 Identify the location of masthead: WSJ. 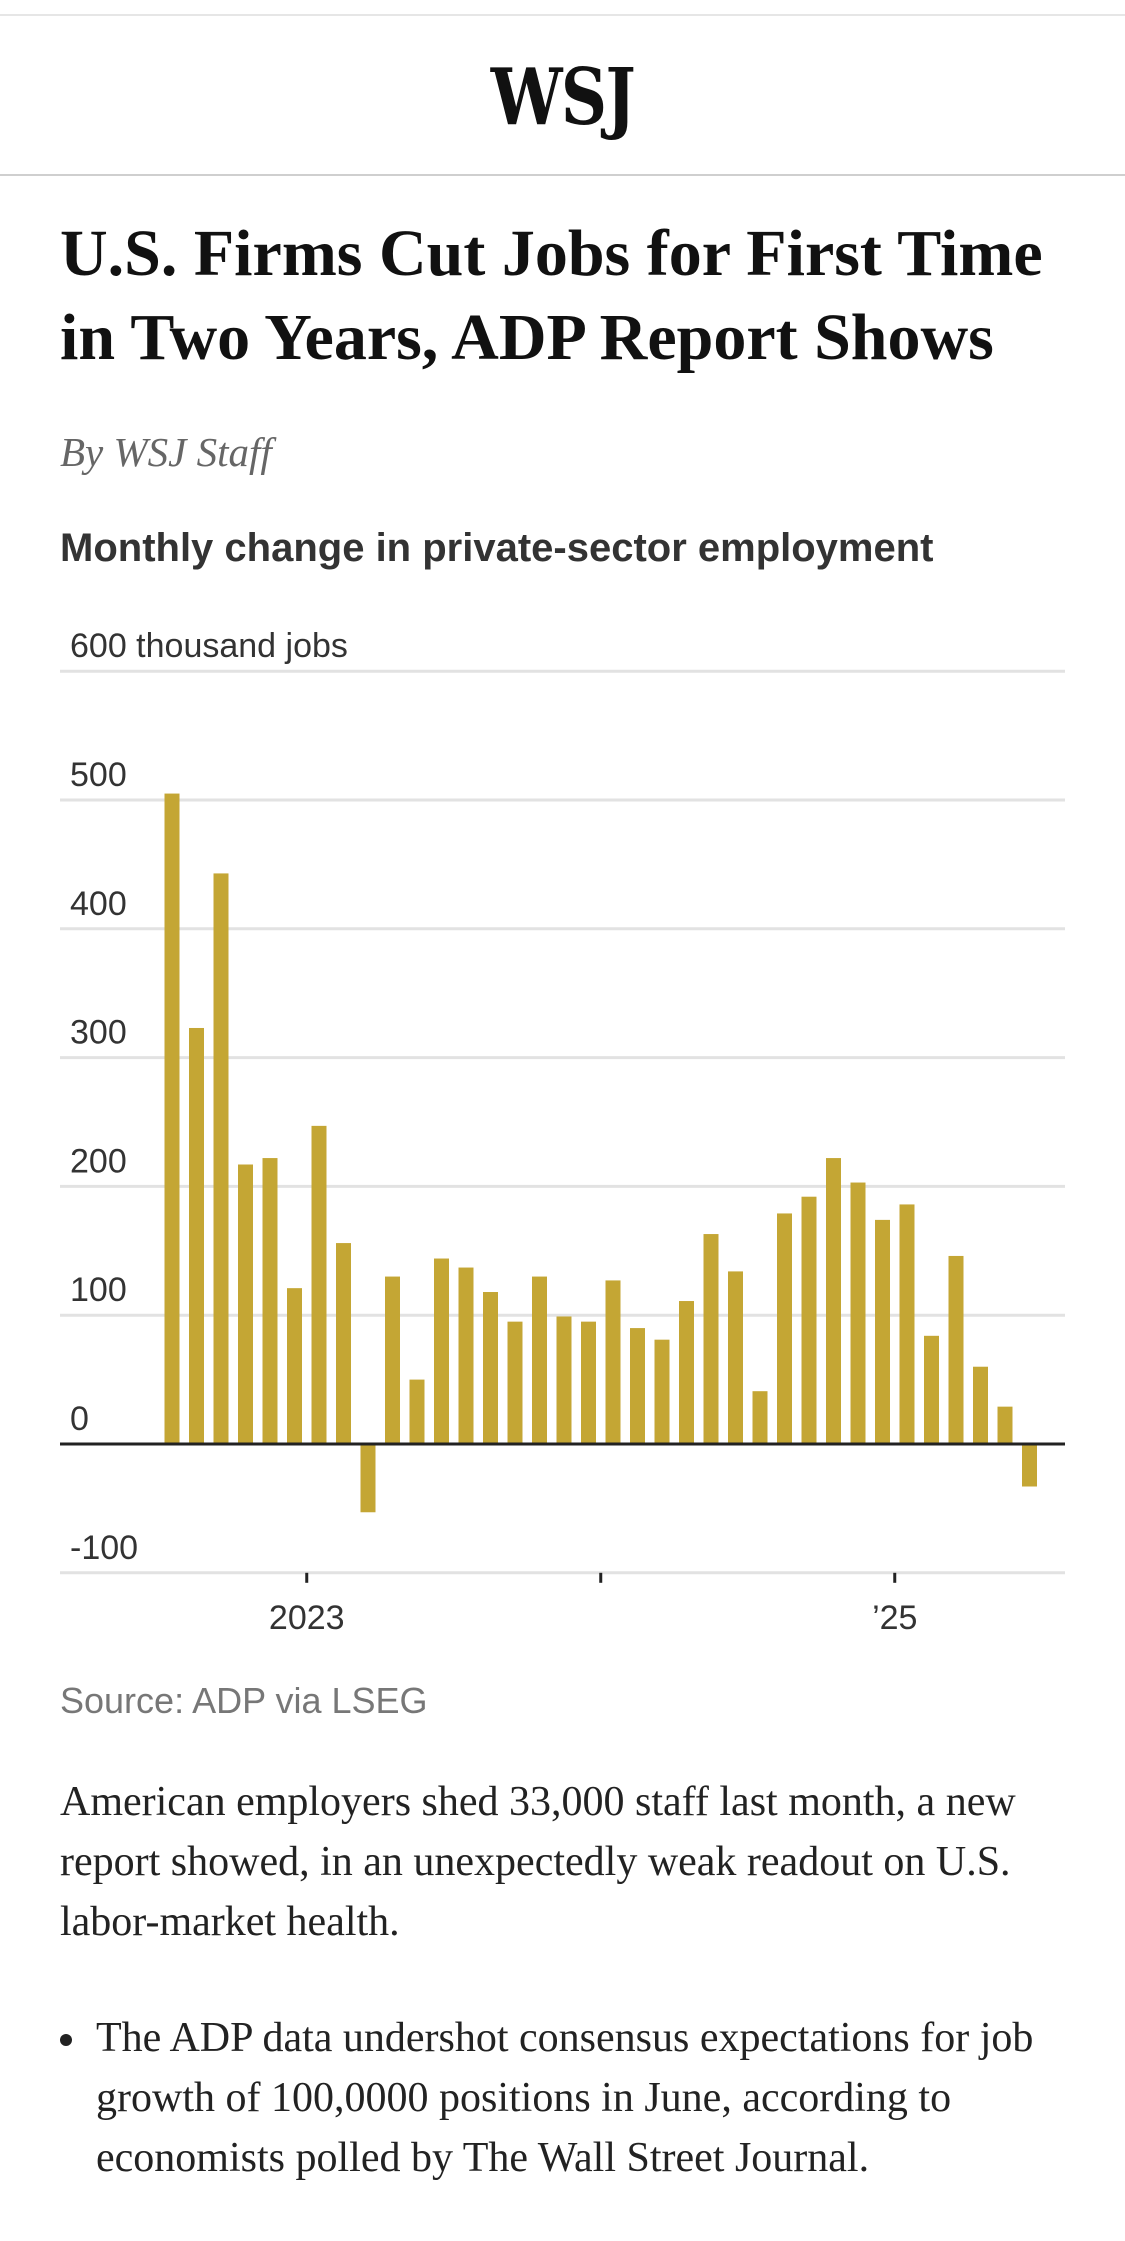
(562, 96).